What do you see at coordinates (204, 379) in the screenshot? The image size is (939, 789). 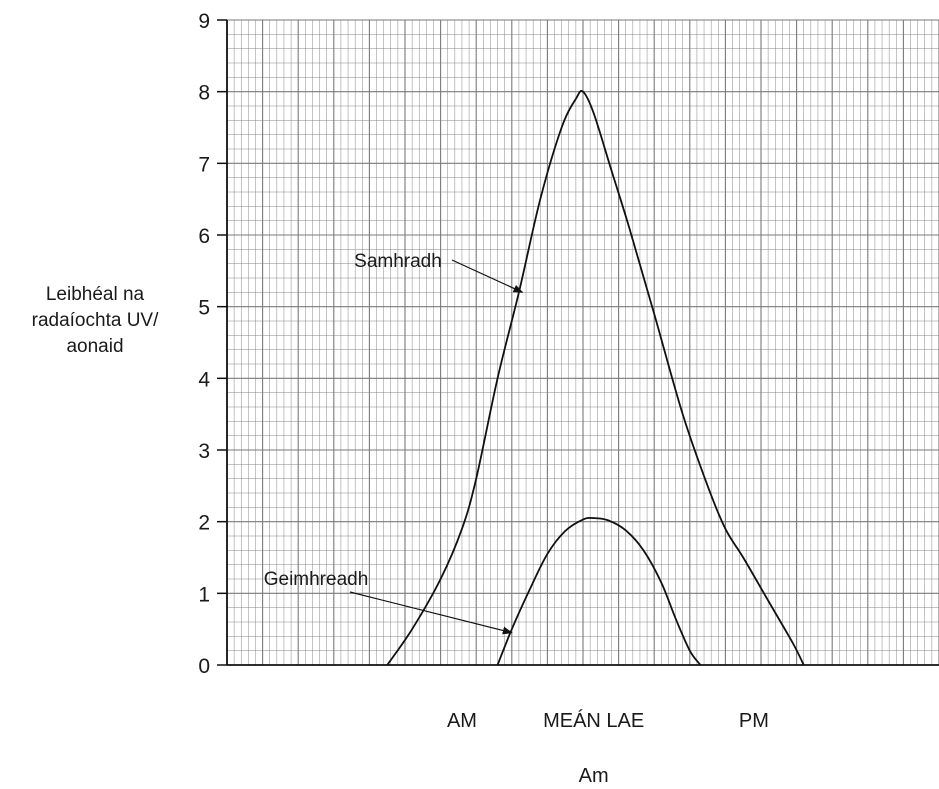 I see `y-tick-label: 4` at bounding box center [204, 379].